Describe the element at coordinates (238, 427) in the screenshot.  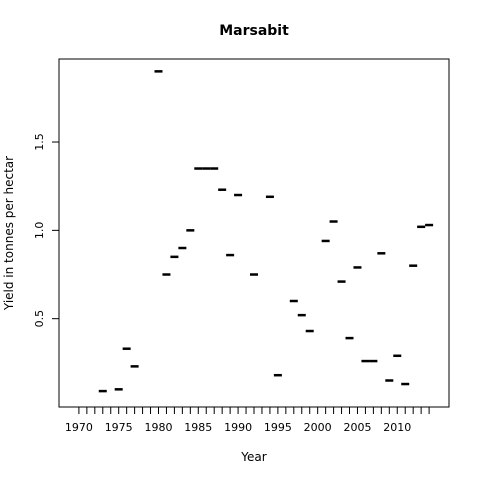
I see `x-tick-label: 1990` at that location.